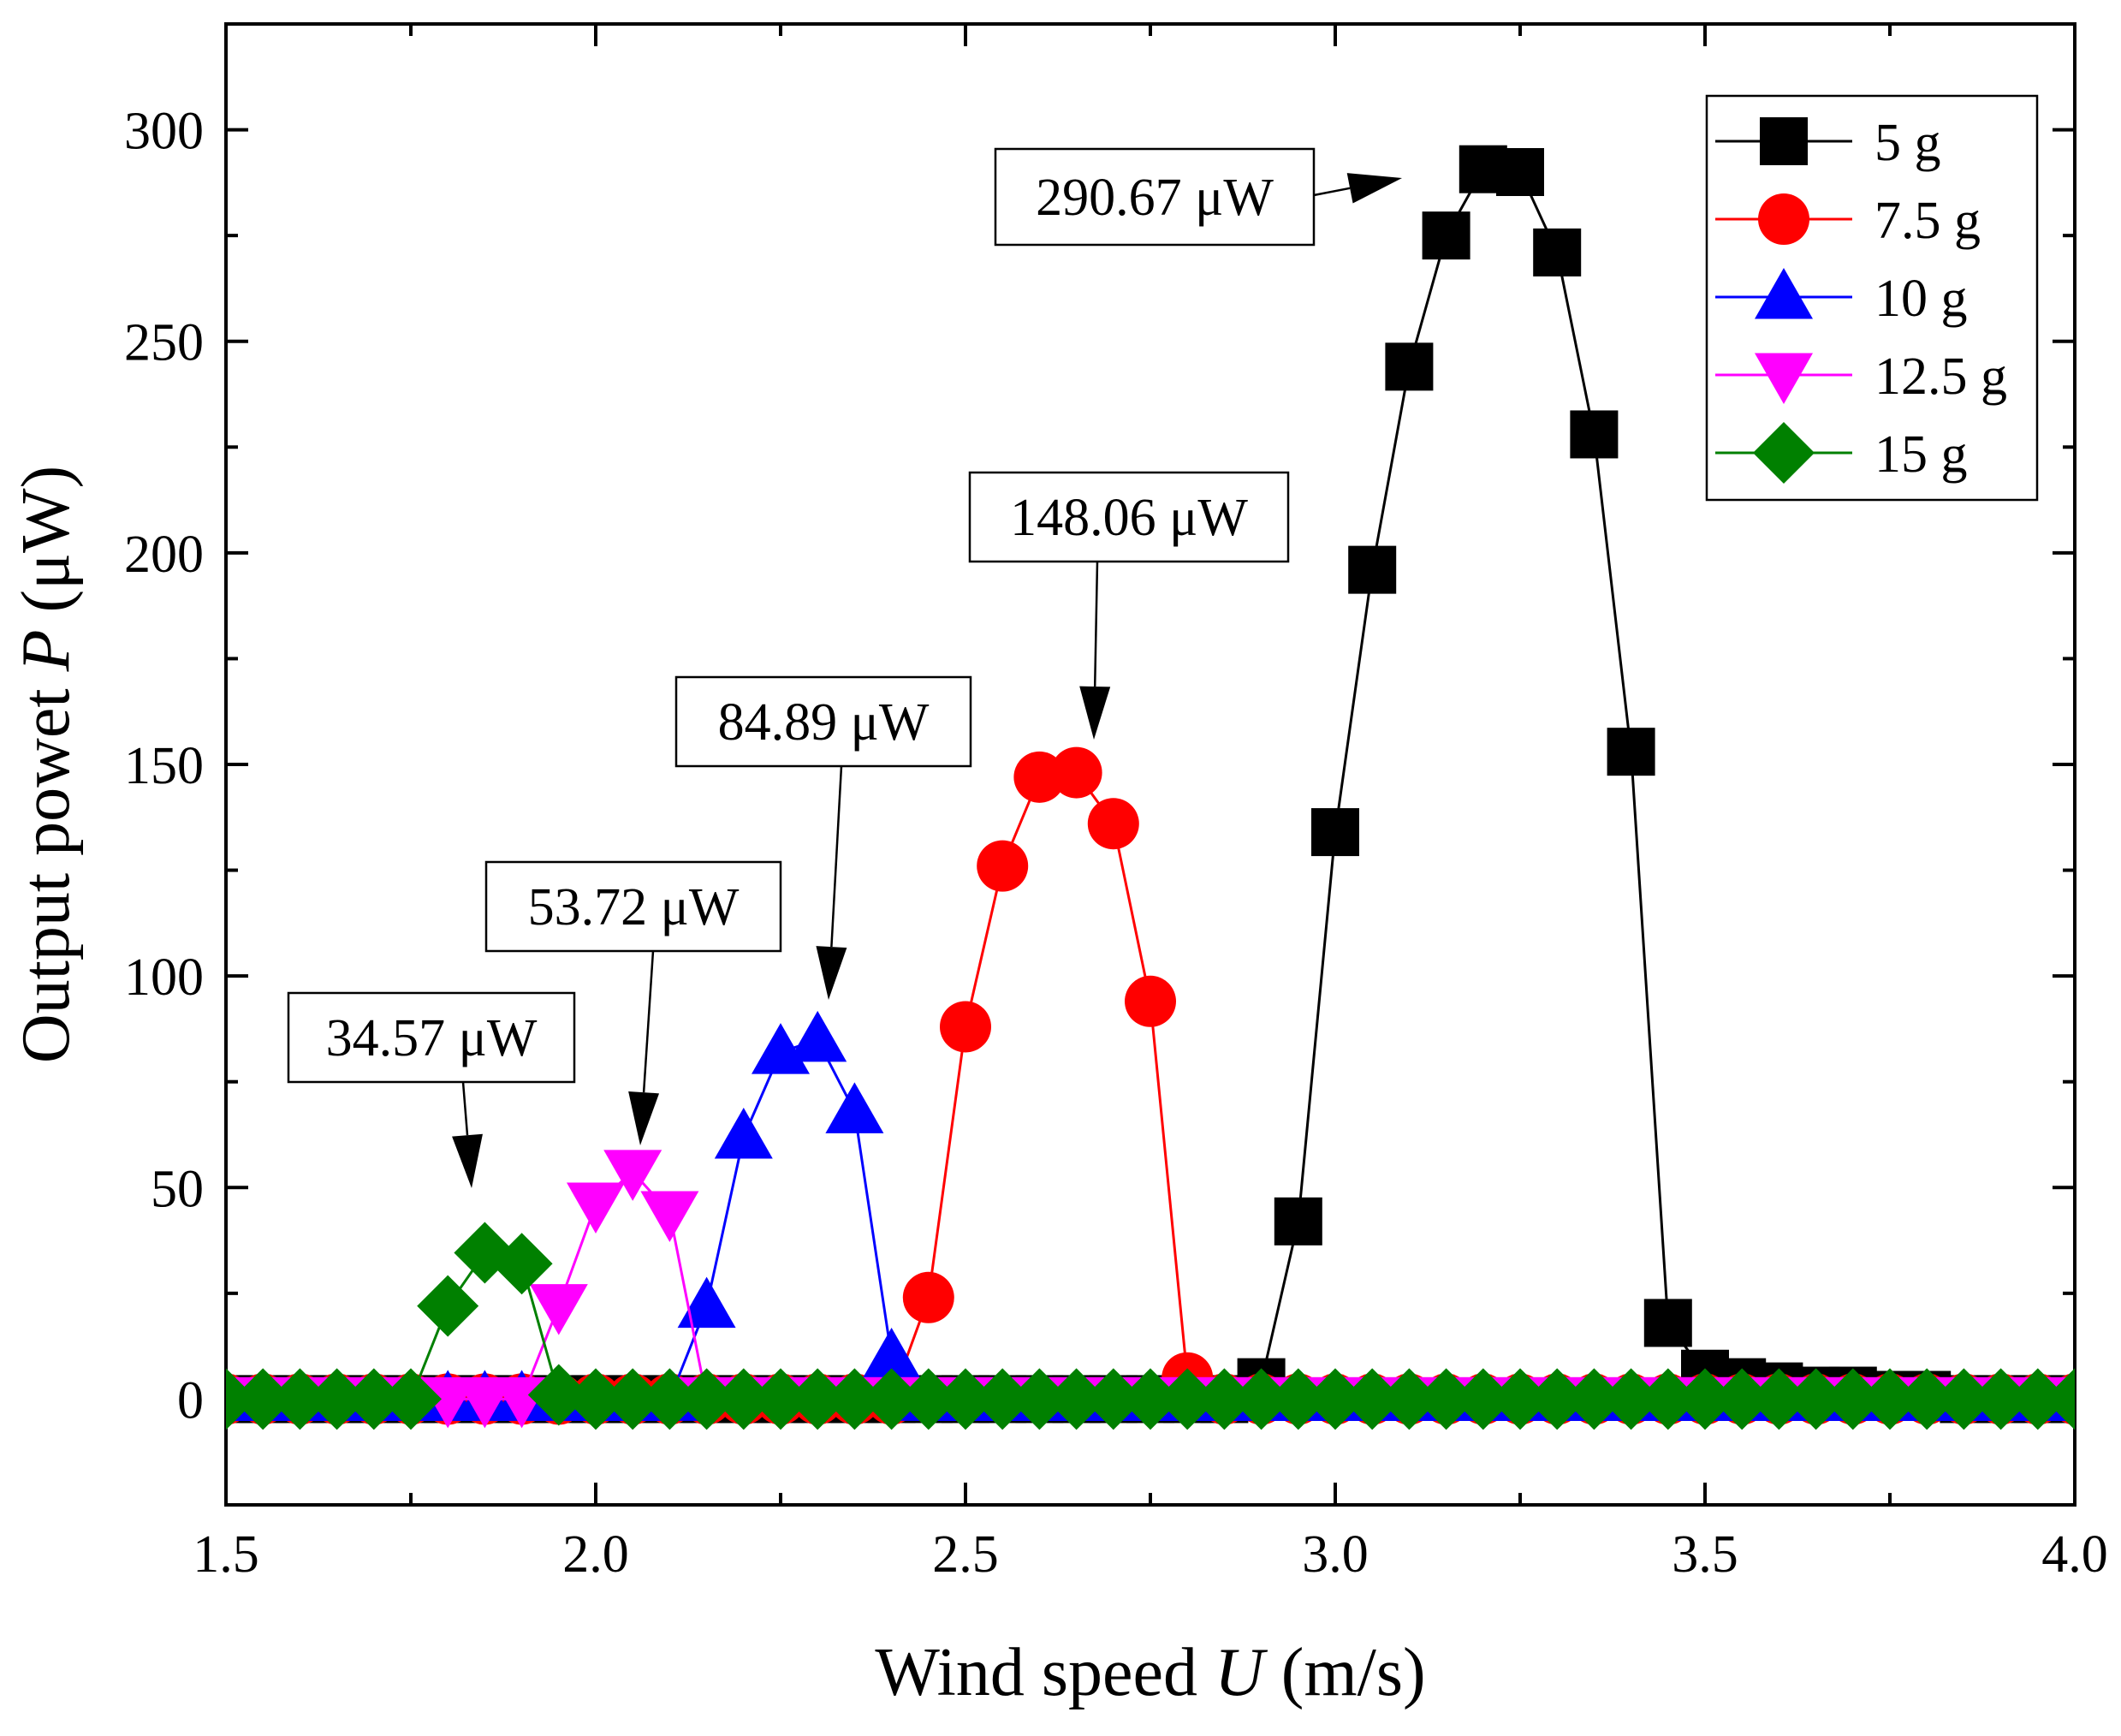 This screenshot has height=1736, width=2121. Describe the element at coordinates (164, 977) in the screenshot. I see `y-tick-label: 100` at that location.